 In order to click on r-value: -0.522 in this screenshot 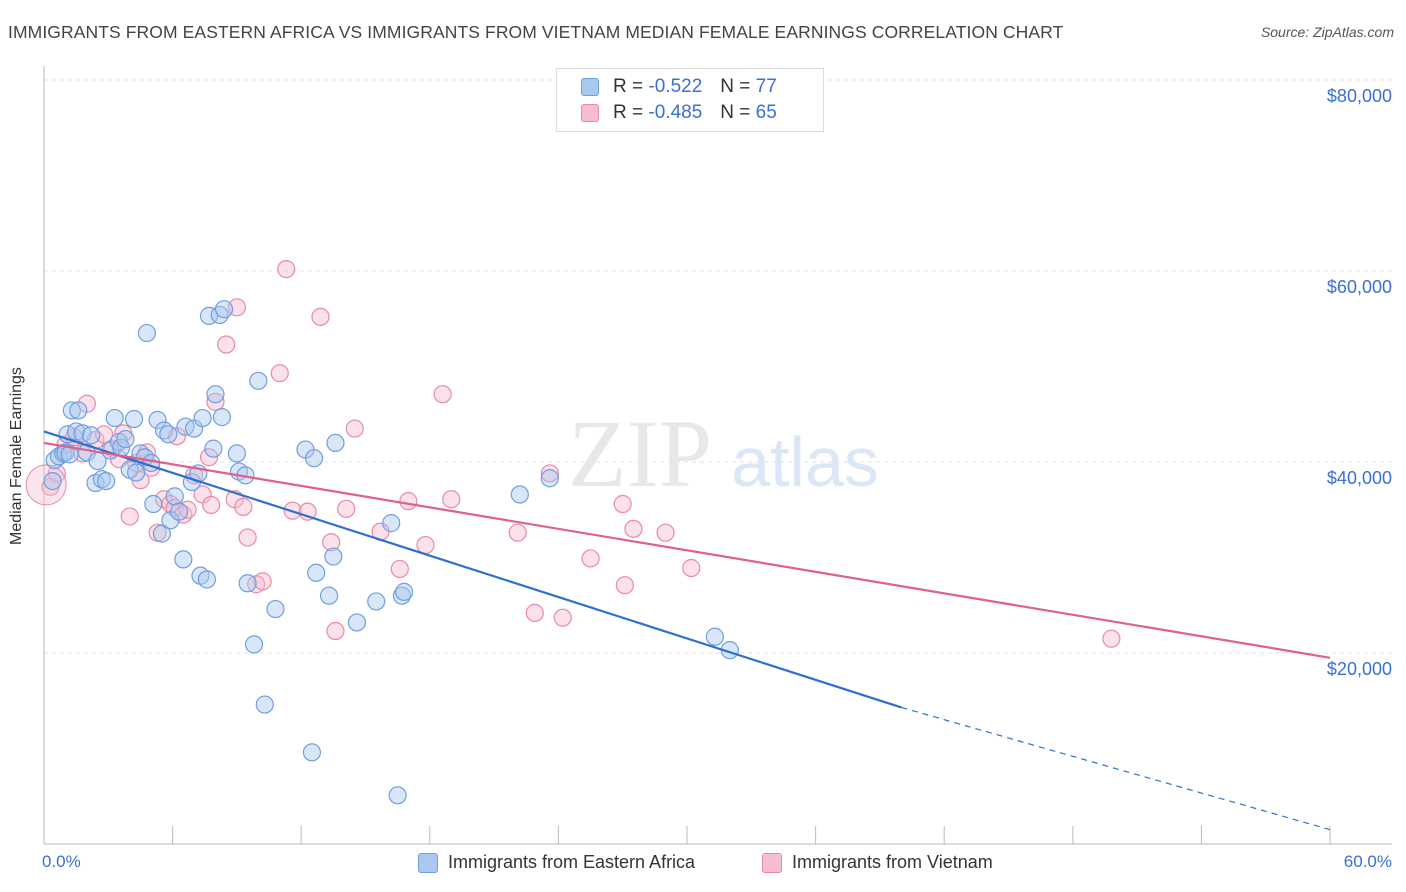, I will do `click(675, 86)`.